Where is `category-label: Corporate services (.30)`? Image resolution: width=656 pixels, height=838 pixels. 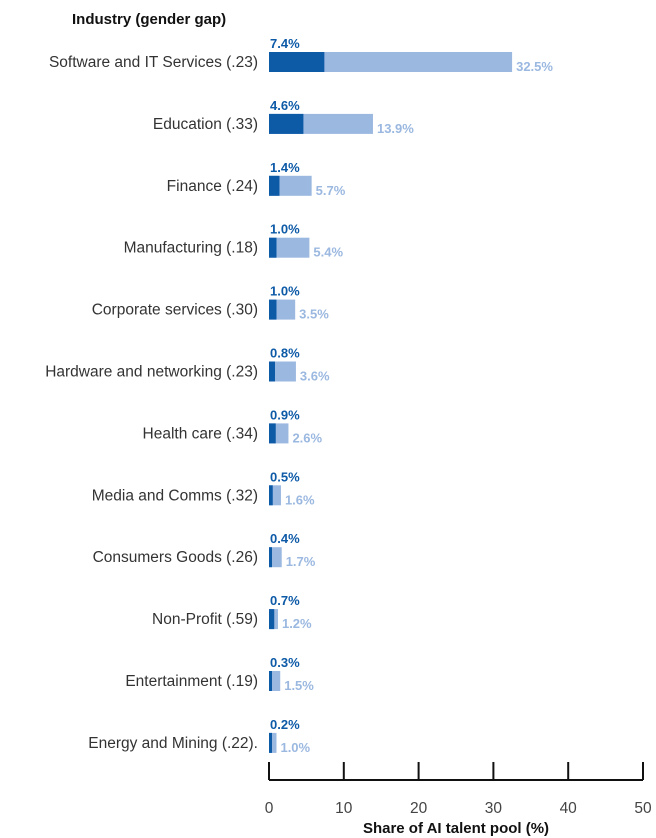
category-label: Corporate services (.30) is located at coordinates (175, 310).